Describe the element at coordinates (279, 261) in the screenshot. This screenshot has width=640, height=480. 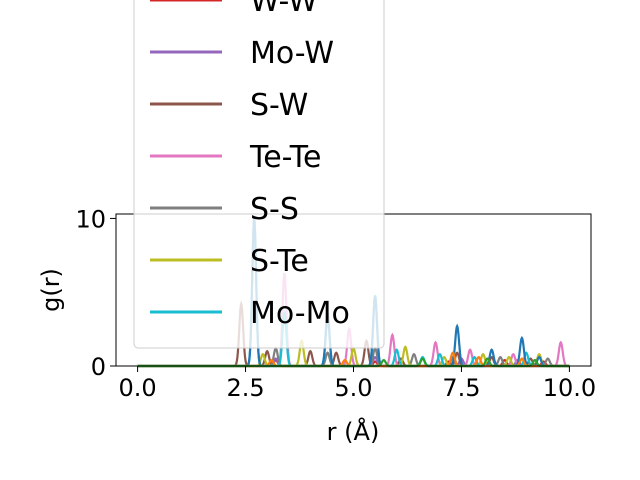
I see `legend-label: S-Te` at that location.